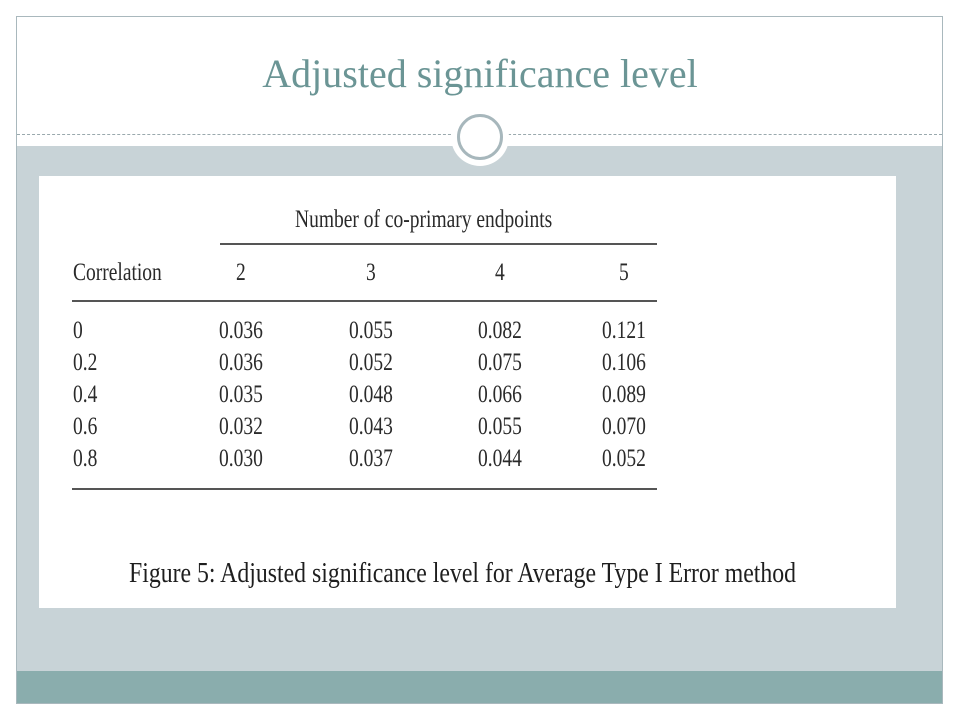 This screenshot has width=960, height=720. I want to click on spanner-header: Number of co-primary endpoints, so click(424, 219).